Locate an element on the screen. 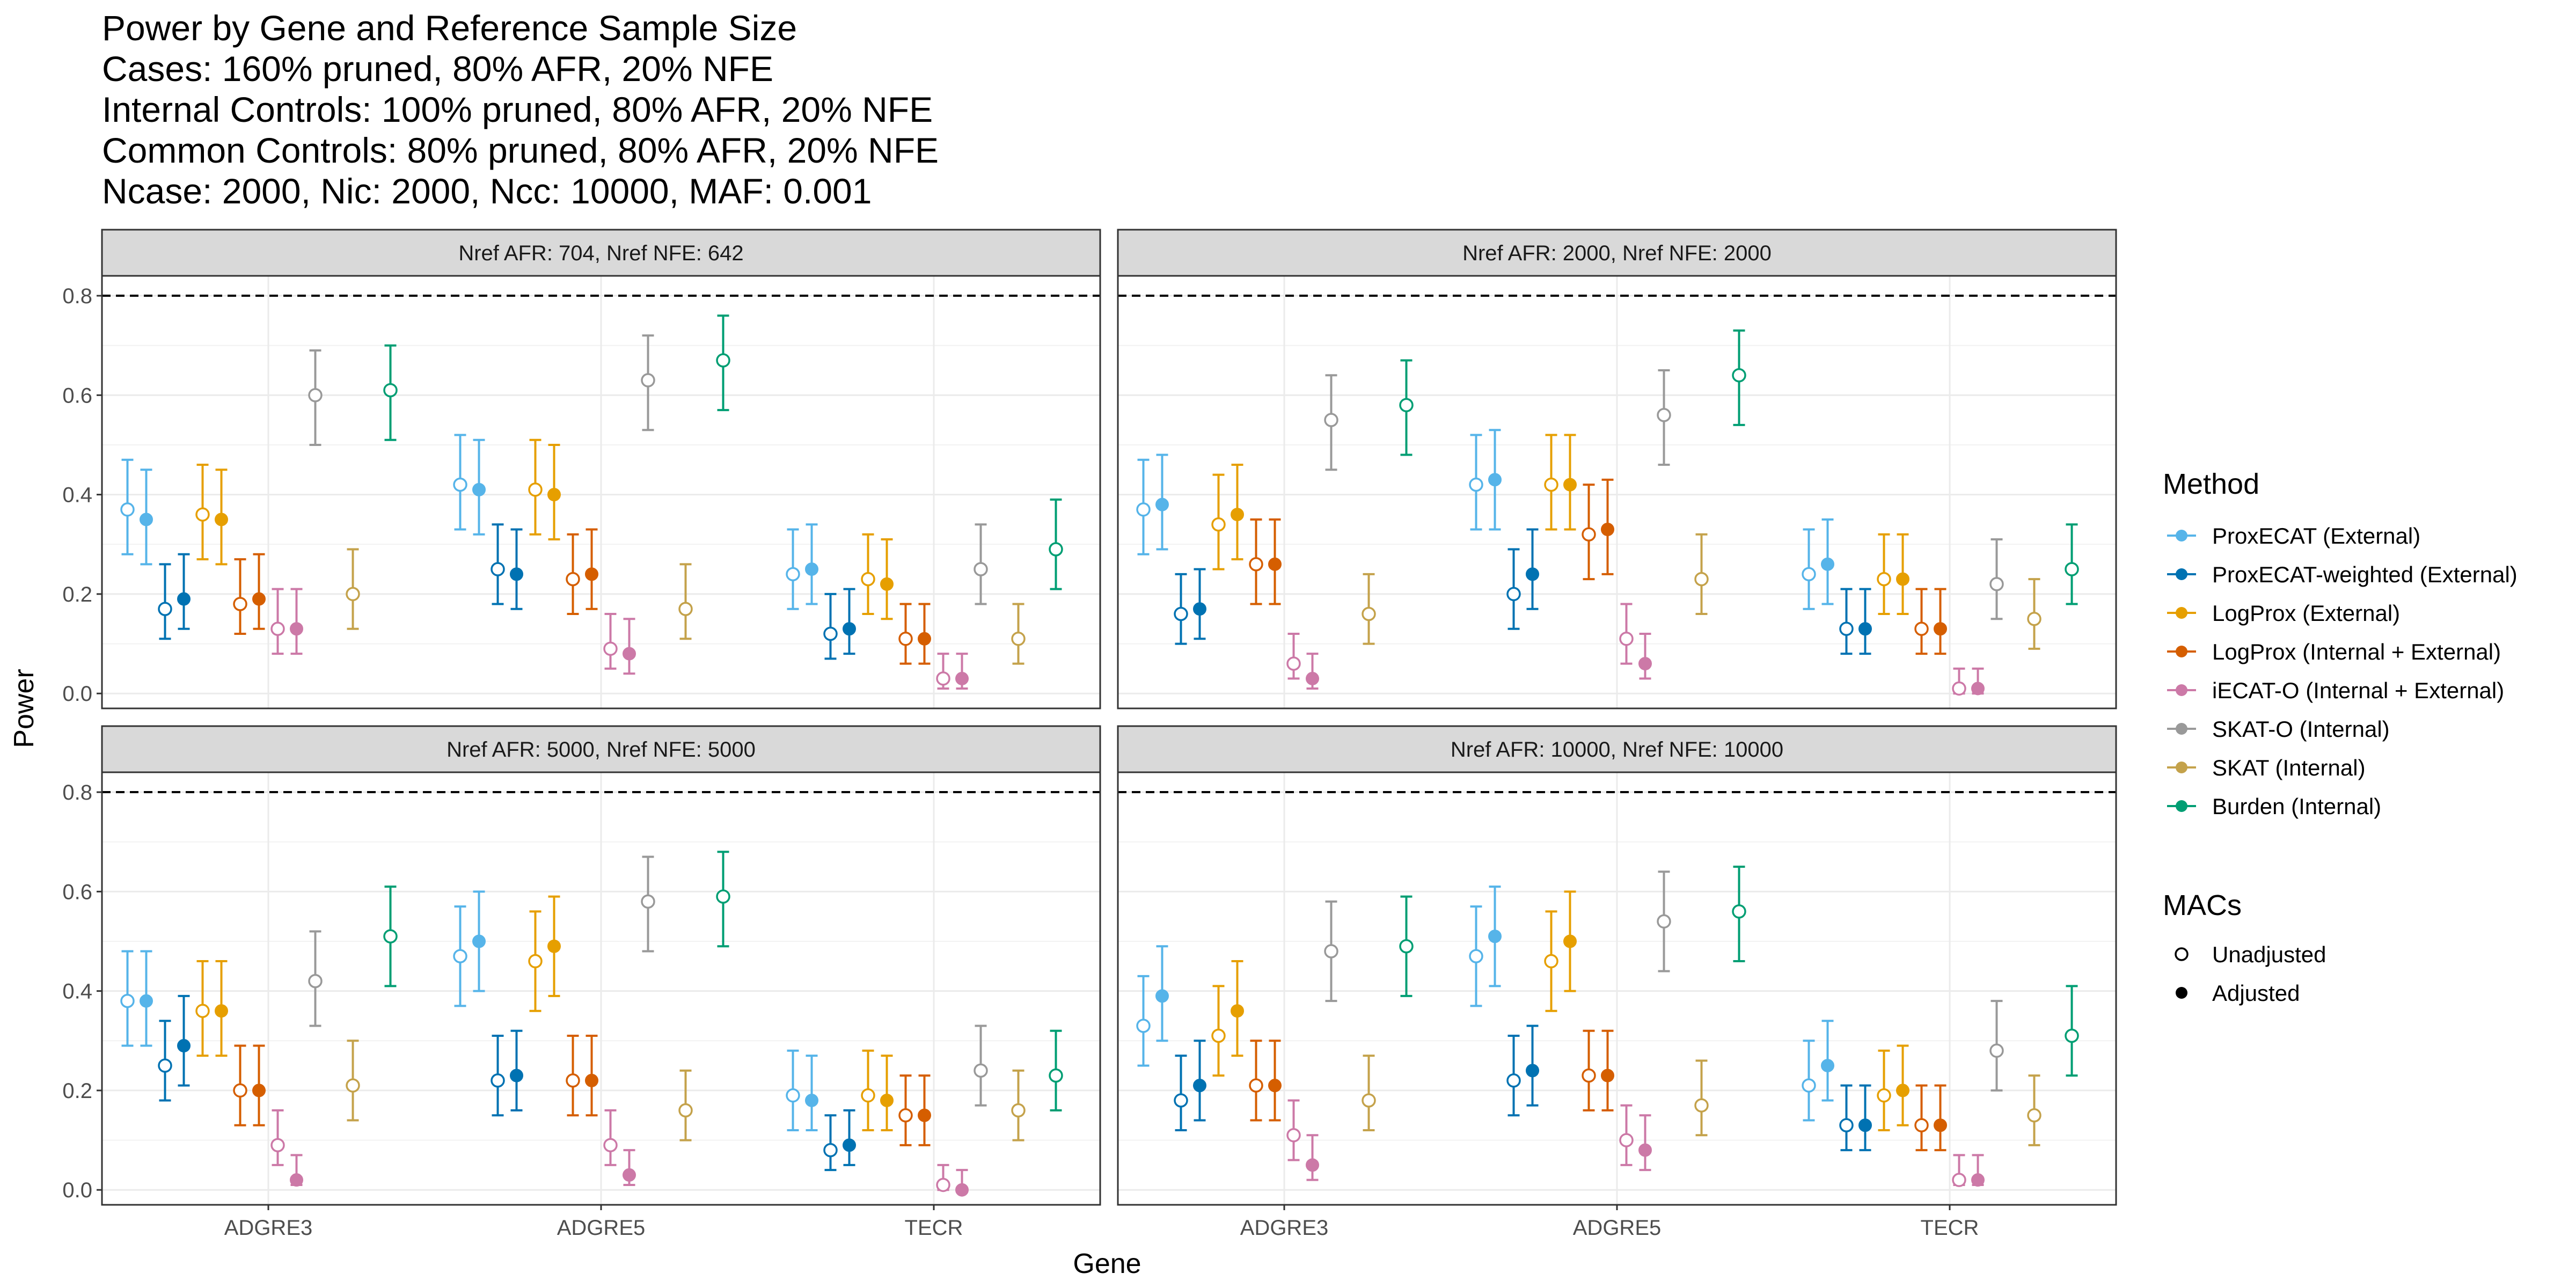 The width and height of the screenshot is (2576, 1288). y-tick-label: 0.0 is located at coordinates (77, 1190).